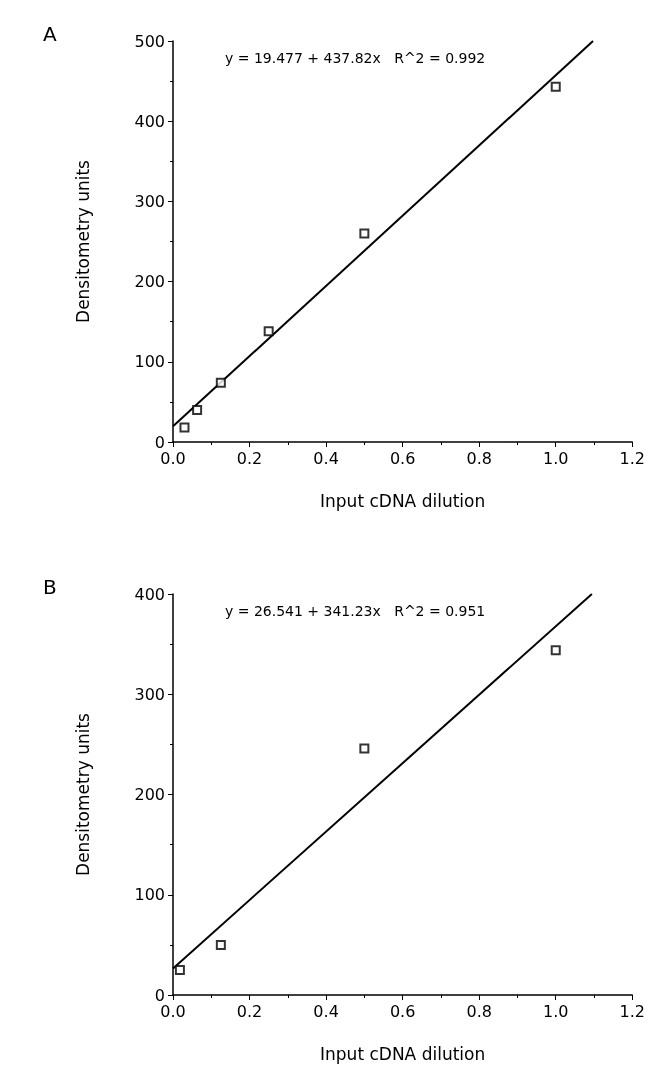 The height and width of the screenshot is (1079, 648). What do you see at coordinates (355, 611) in the screenshot?
I see `annotation: y = 26.541 + 341.23x R^2 = 0.951` at bounding box center [355, 611].